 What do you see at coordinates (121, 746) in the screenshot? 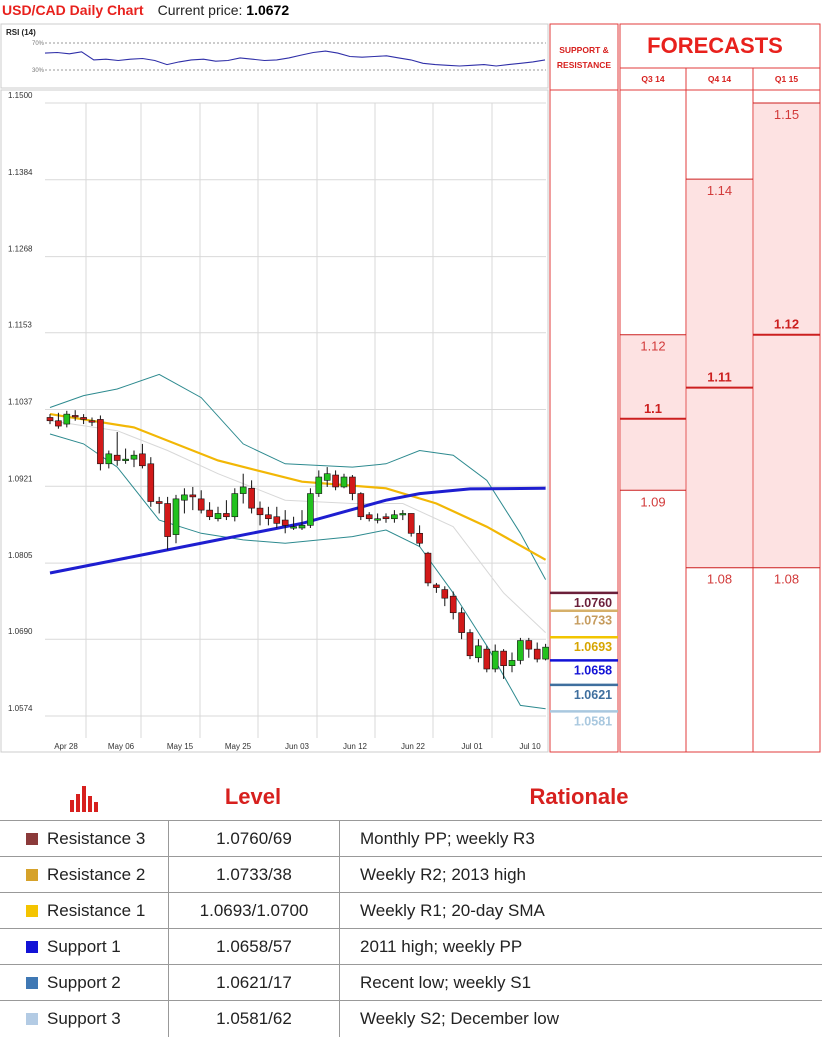
I see `x-tick-label: May 06` at bounding box center [121, 746].